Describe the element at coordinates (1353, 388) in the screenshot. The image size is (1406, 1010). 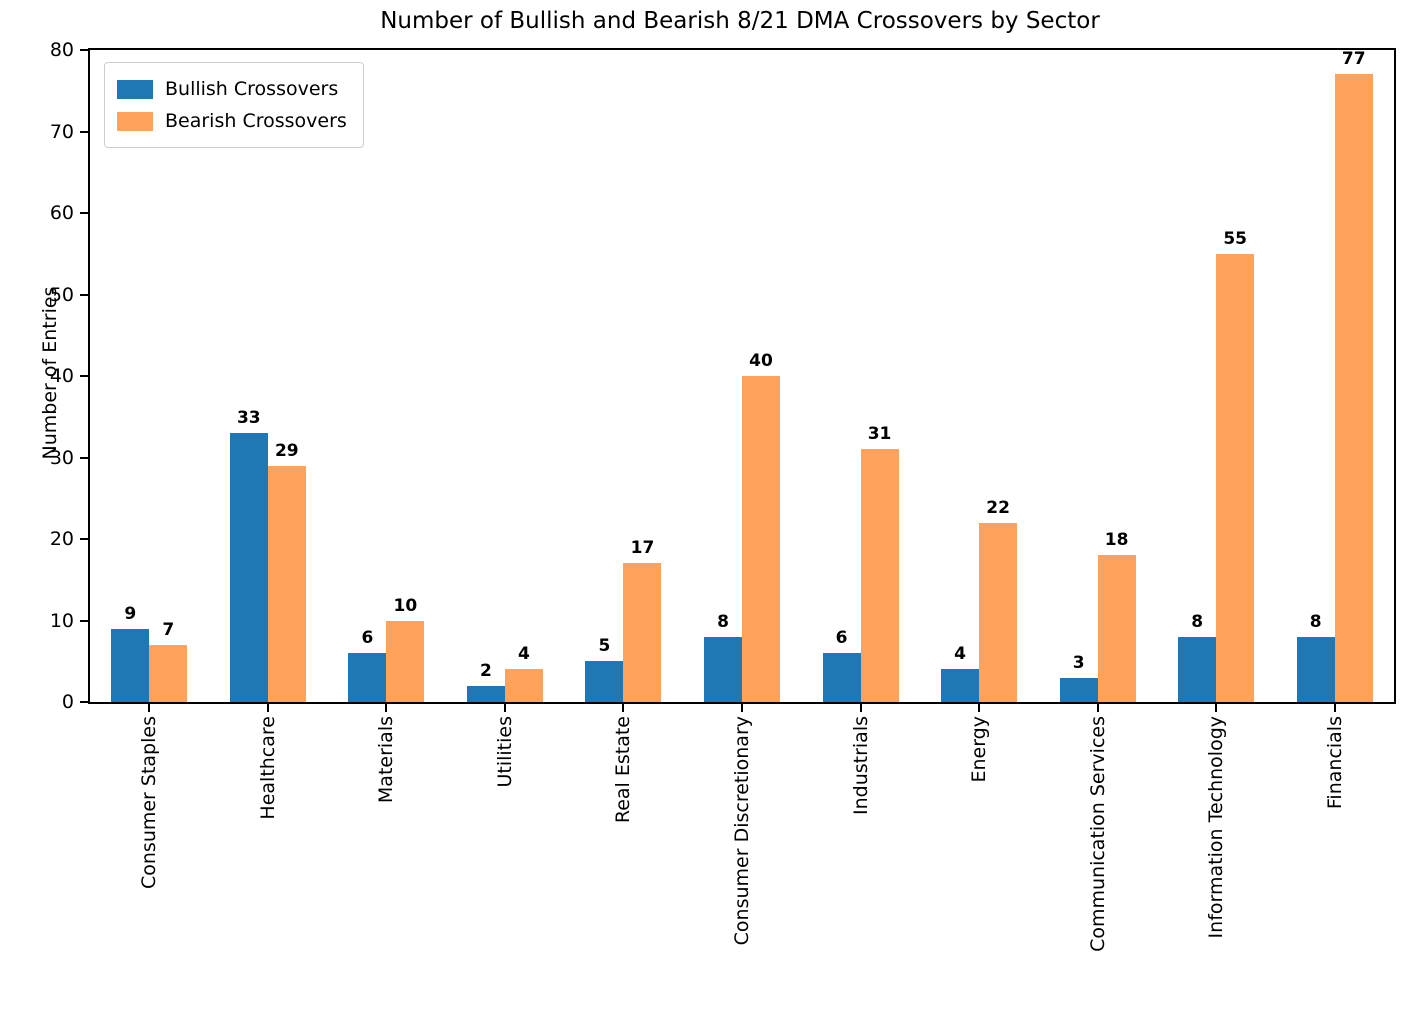
I see `bar-bearish-crossovers-financials` at that location.